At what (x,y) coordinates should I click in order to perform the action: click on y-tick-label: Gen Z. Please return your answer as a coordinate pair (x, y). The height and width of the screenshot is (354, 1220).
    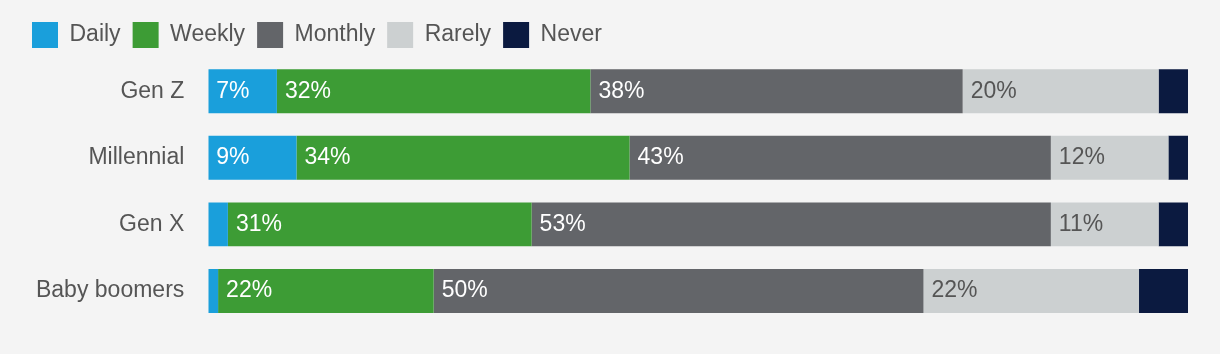
    Looking at the image, I should click on (152, 89).